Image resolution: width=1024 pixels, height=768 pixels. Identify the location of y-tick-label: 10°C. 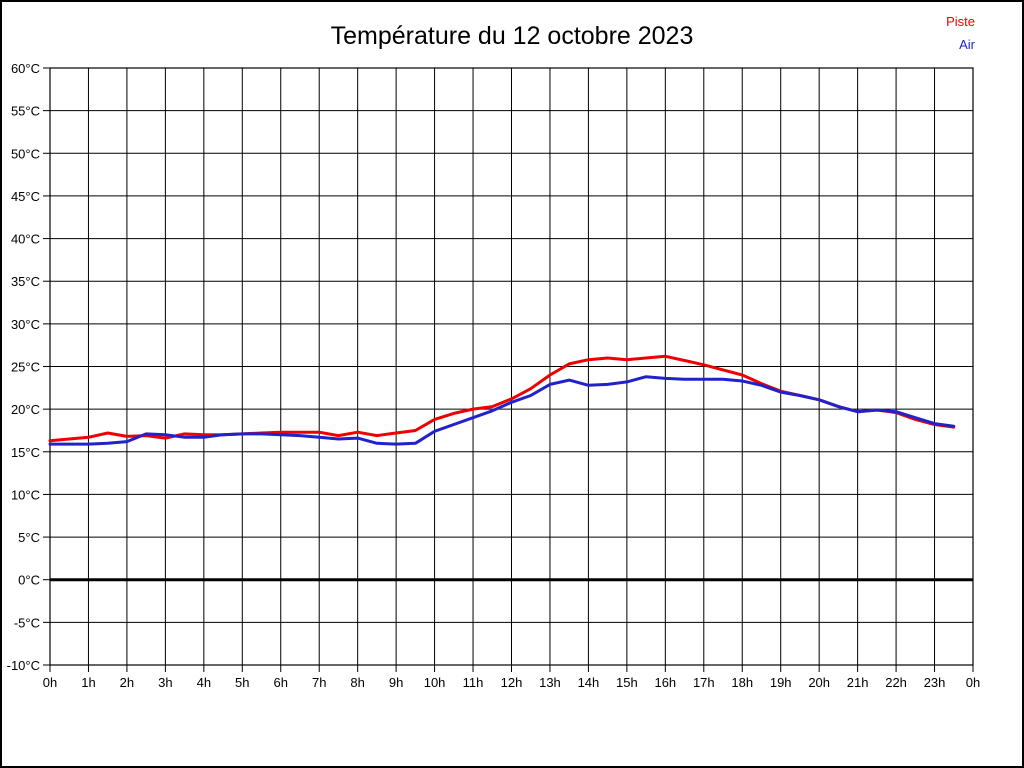
(25, 494).